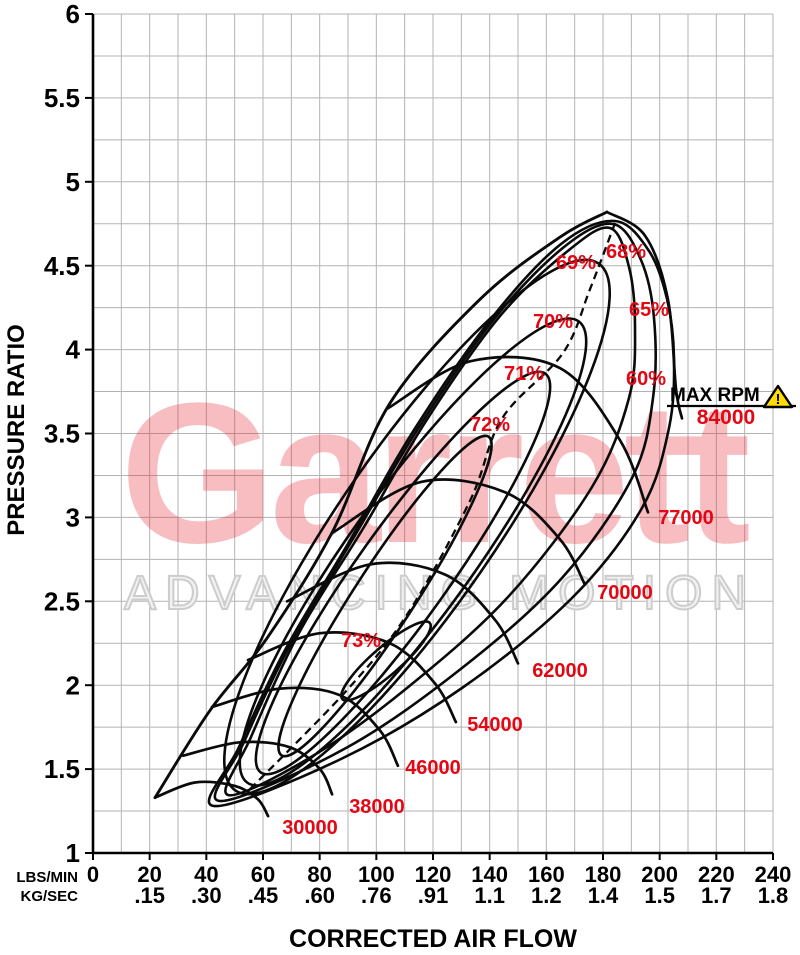  I want to click on x-tick-label-lbs: 0, so click(93, 874).